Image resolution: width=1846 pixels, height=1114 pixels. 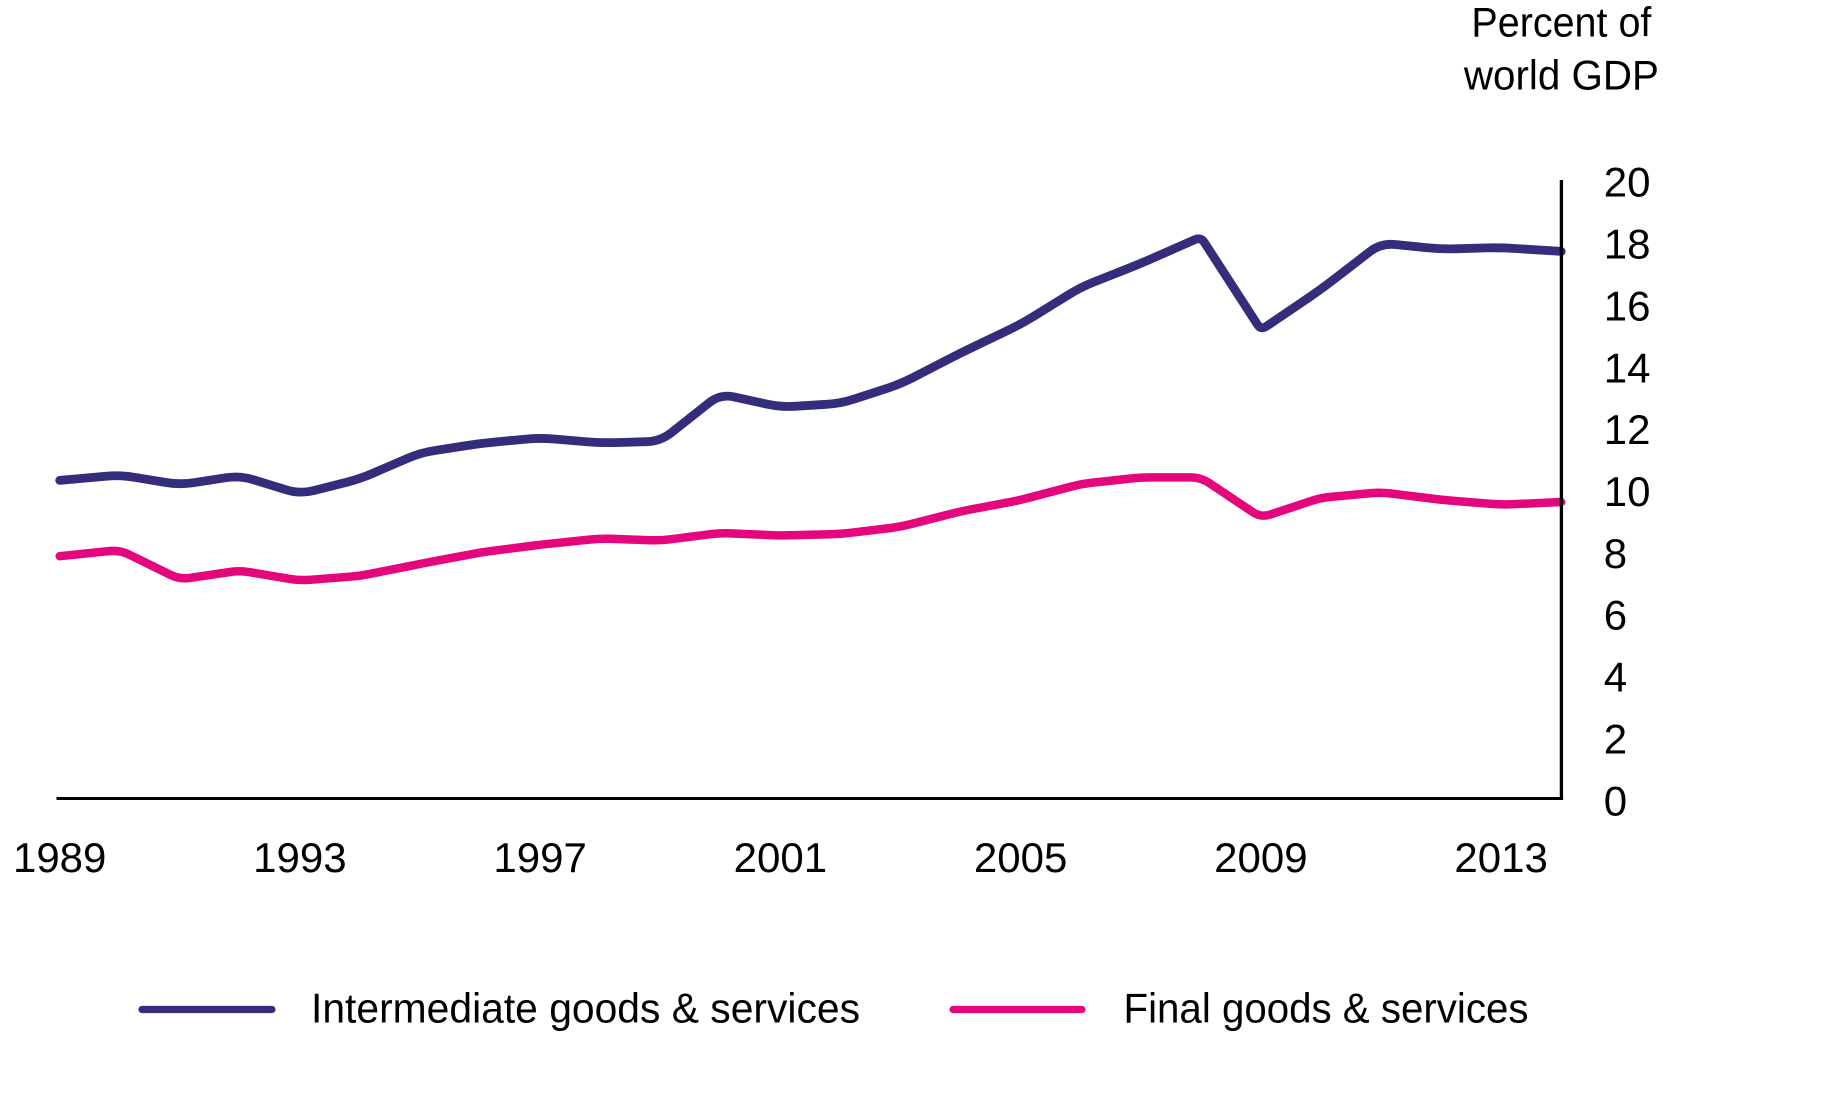 I want to click on svg-text: 4, so click(x=1615, y=677).